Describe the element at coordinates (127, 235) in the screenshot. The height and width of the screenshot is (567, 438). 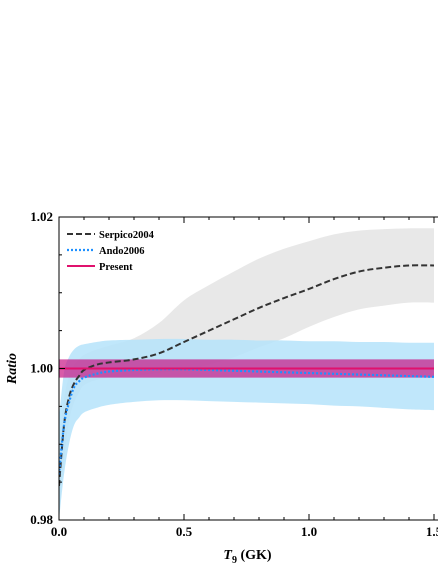
I see `legend-label-serpico2004: Serpico2004` at that location.